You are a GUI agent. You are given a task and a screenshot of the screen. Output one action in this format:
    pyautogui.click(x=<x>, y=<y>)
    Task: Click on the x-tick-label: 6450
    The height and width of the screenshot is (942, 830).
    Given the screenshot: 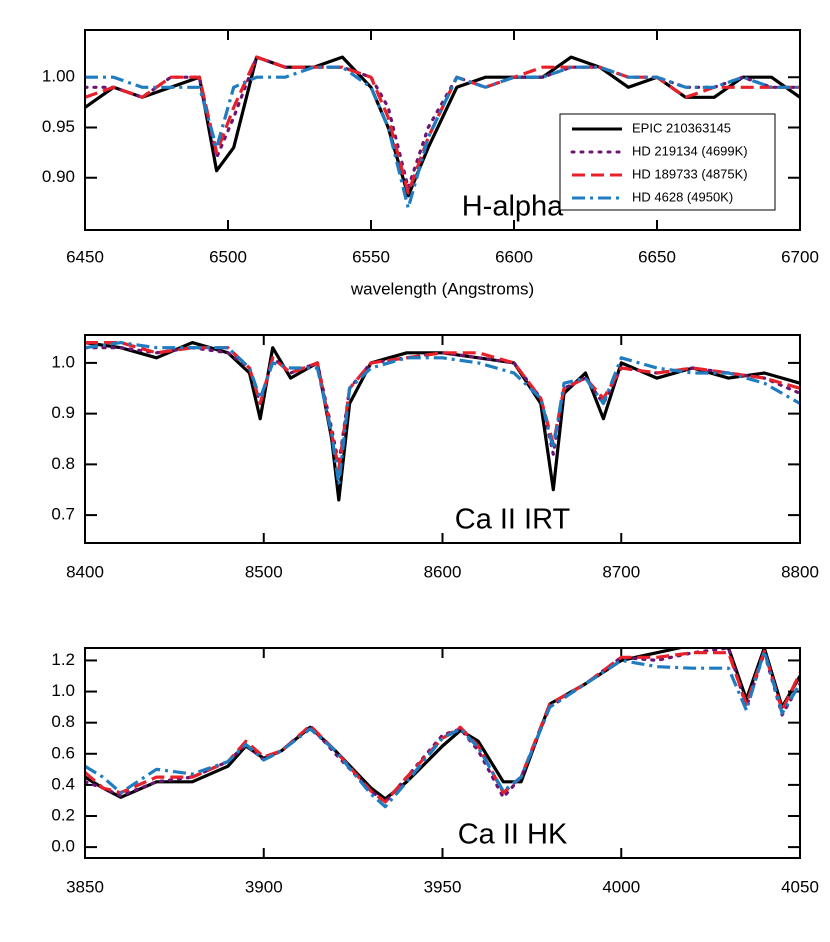 What is the action you would take?
    pyautogui.click(x=85, y=256)
    